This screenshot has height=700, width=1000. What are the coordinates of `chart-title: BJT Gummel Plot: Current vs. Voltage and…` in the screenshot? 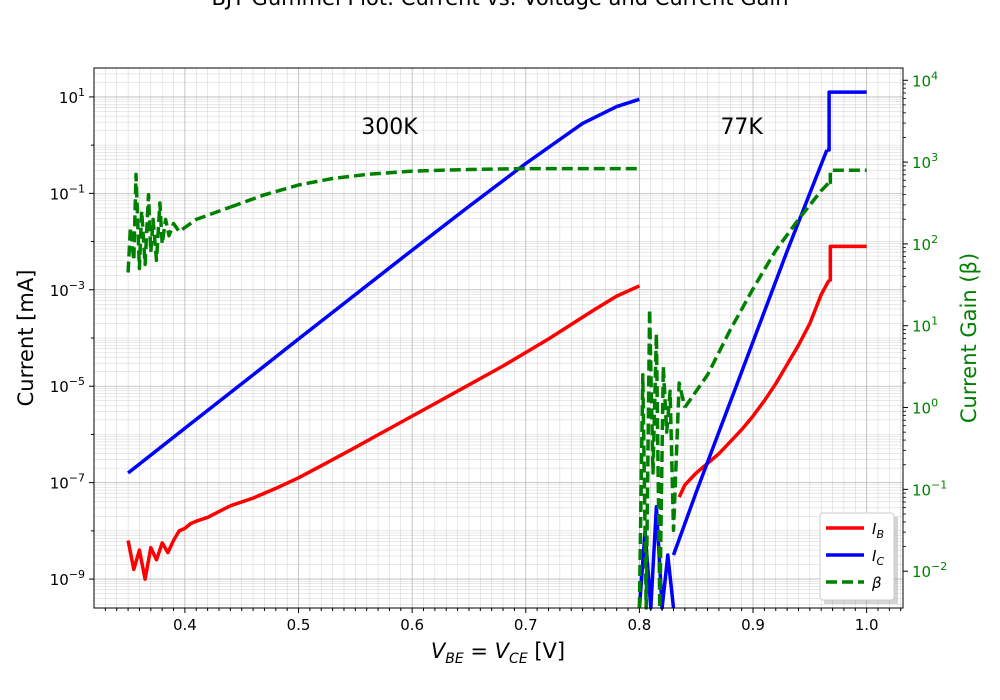 It's located at (499, 5).